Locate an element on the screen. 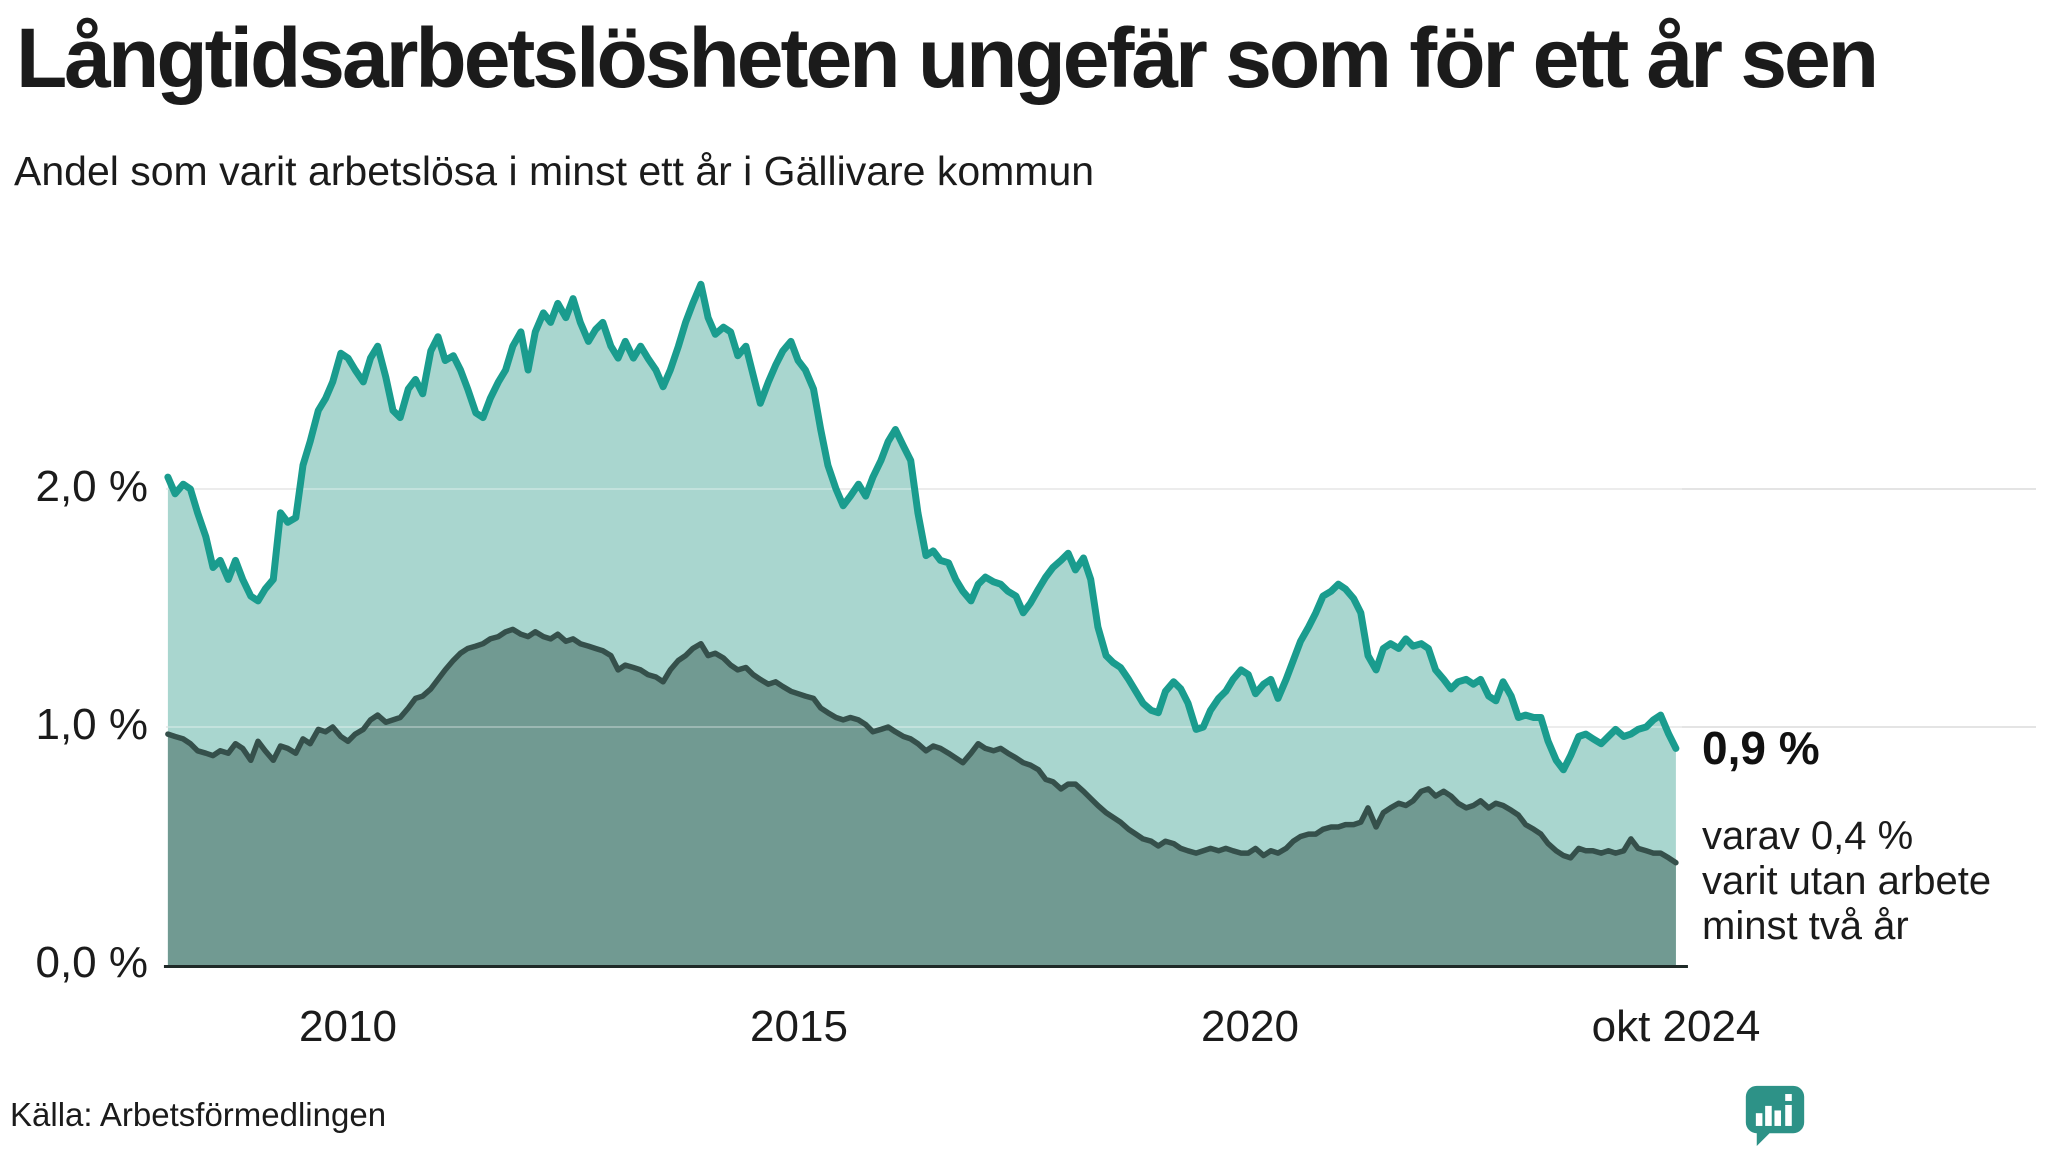  y-tick-label-1-0: 1,0 % is located at coordinates (91, 724).